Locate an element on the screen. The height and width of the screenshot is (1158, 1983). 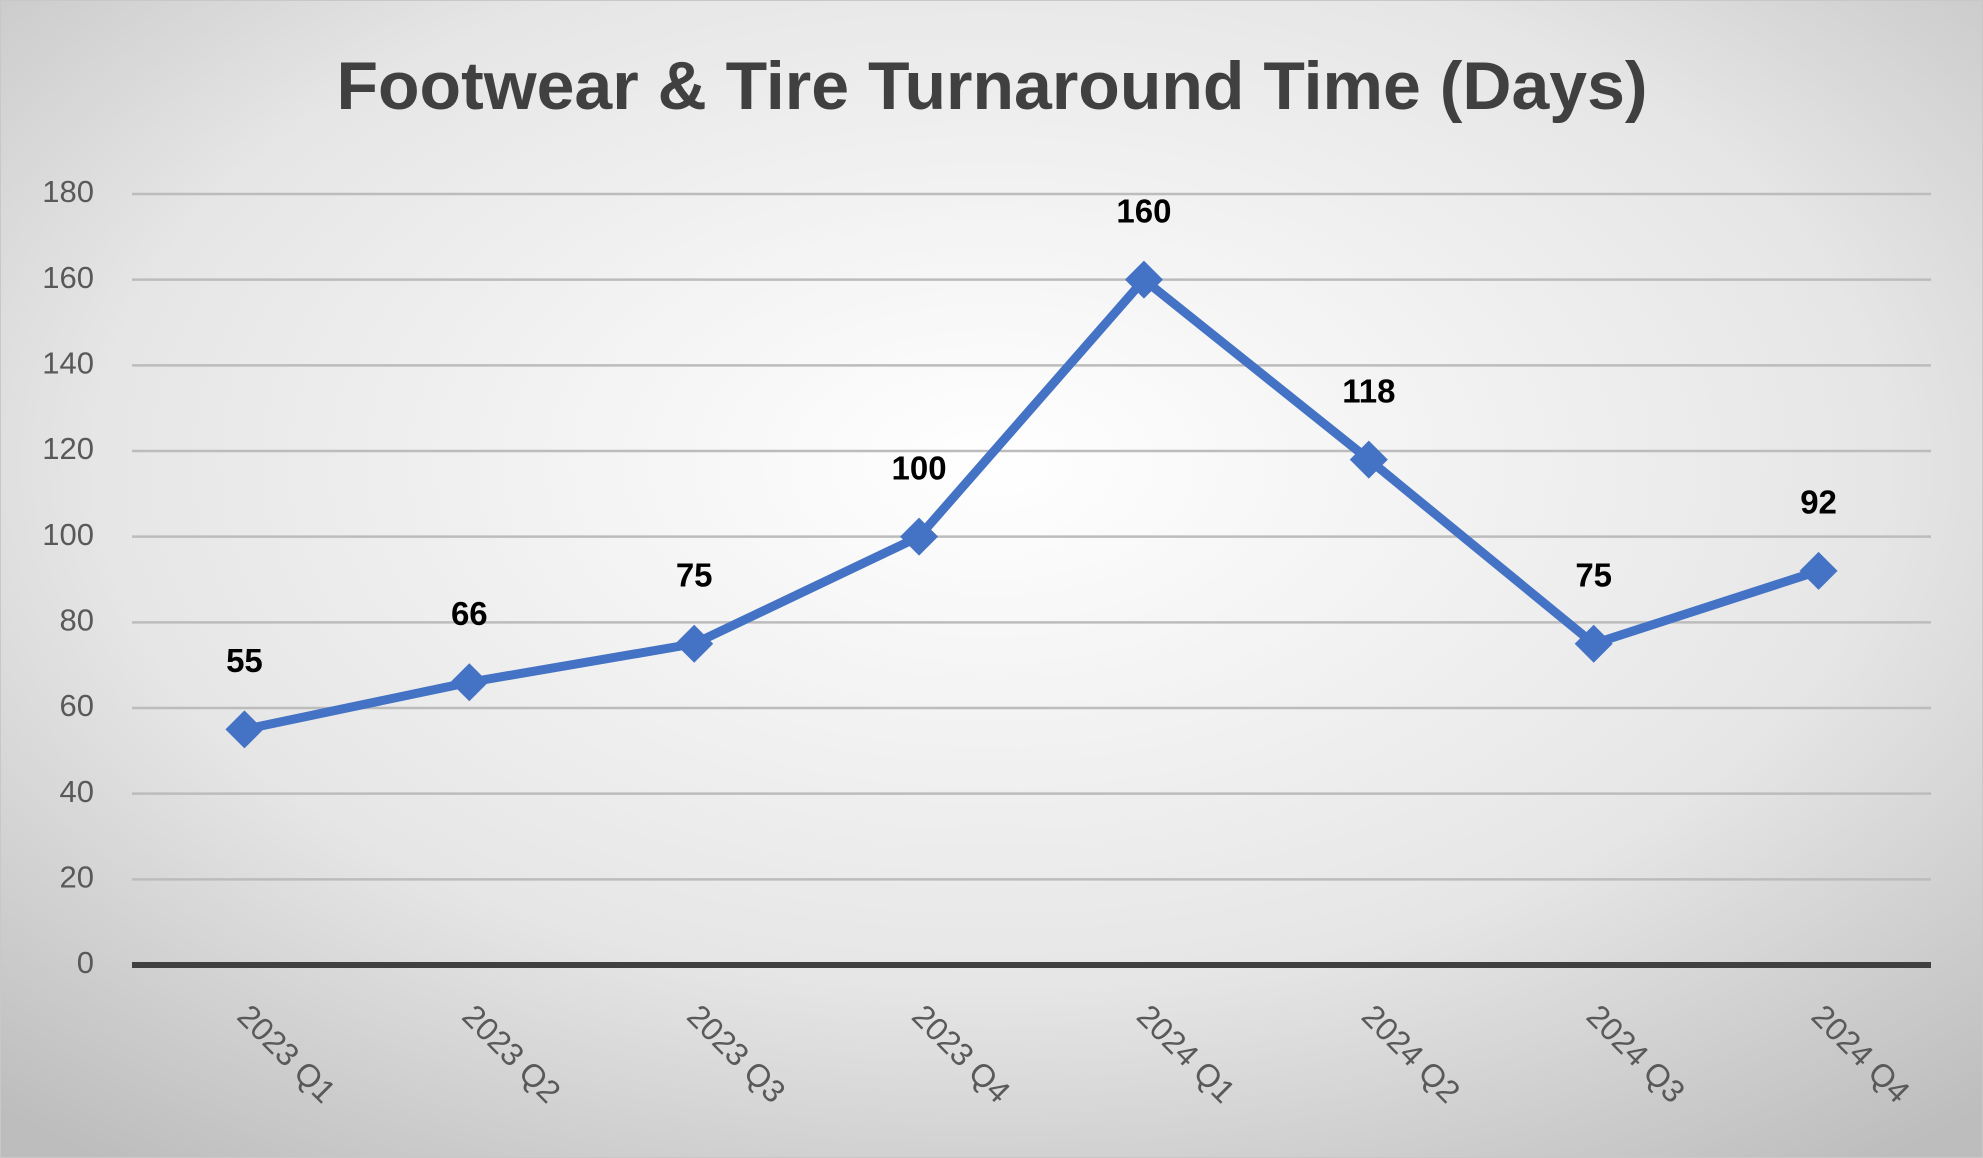
y-tick-label: 160 is located at coordinates (68, 277).